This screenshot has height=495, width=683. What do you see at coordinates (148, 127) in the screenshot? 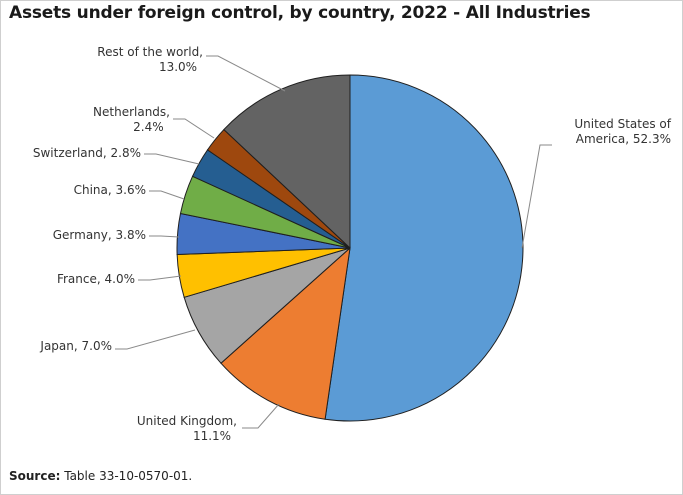
I see `data-label-line: 2.4%` at bounding box center [148, 127].